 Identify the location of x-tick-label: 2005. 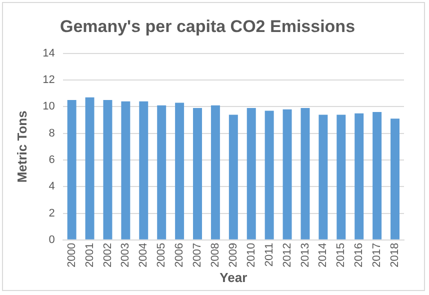
(162, 255).